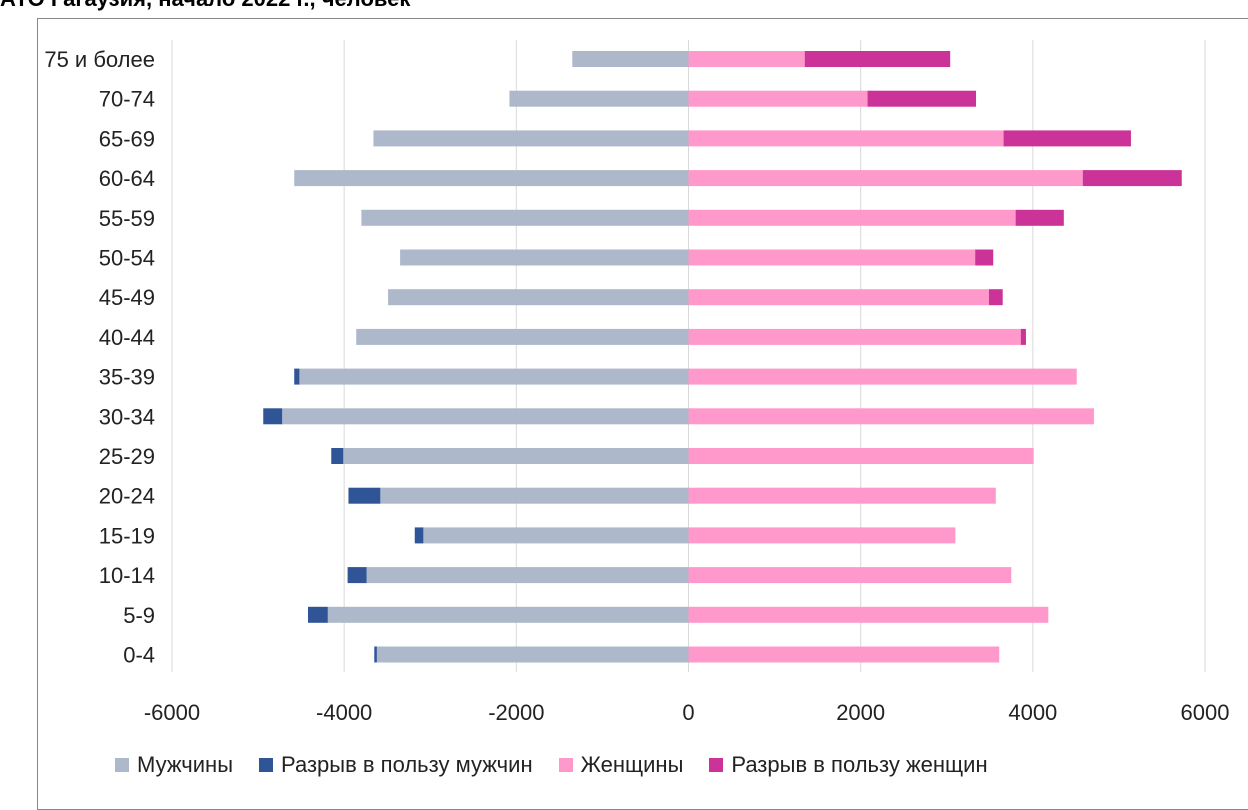 This screenshot has width=1248, height=810. I want to click on x-tick-label: 4000, so click(1032, 712).